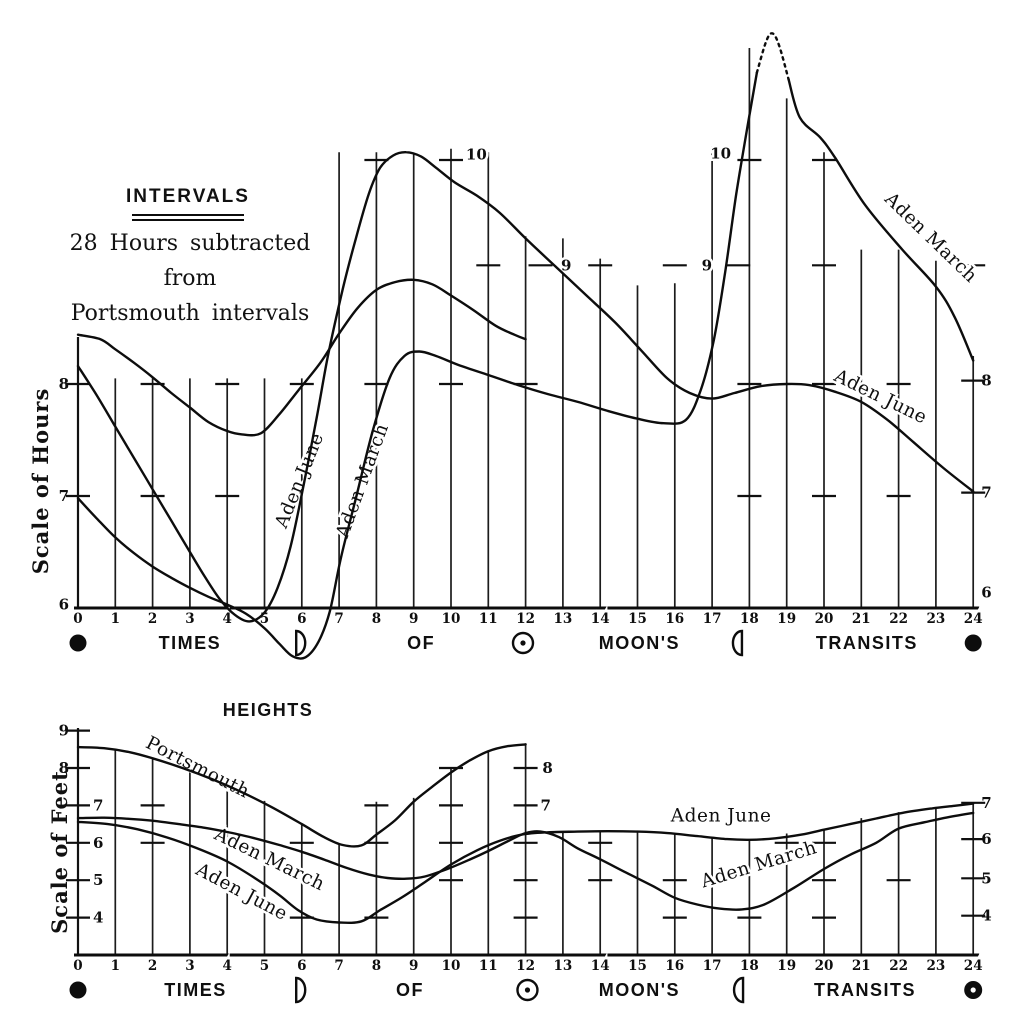 This screenshot has height=1029, width=1014. What do you see at coordinates (973, 990) in the screenshot?
I see `new-moon-dot-icon` at bounding box center [973, 990].